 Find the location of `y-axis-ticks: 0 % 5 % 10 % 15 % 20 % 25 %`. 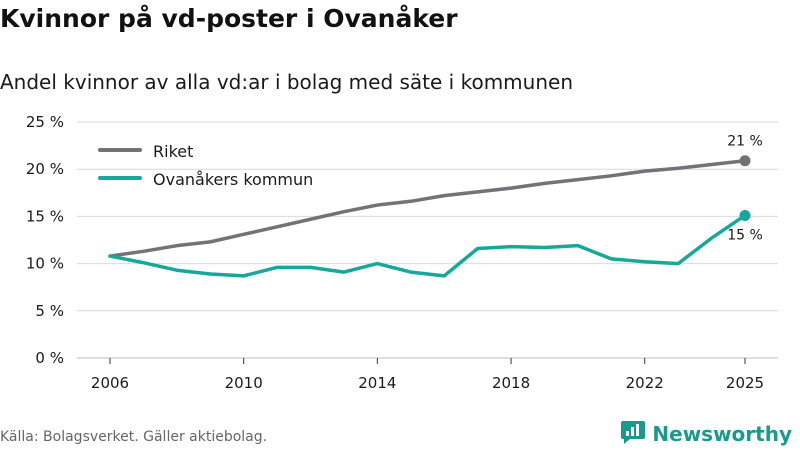

y-axis-ticks: 0 % 5 % 10 % 15 % 20 % 25 % is located at coordinates (45, 240).